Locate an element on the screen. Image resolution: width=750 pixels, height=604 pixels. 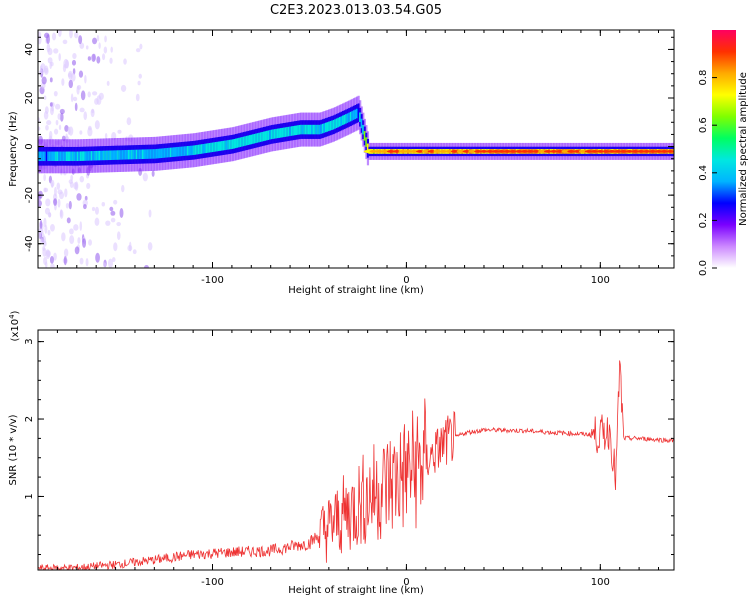
snr-xlabel: Height of straight line (km) is located at coordinates (356, 590).